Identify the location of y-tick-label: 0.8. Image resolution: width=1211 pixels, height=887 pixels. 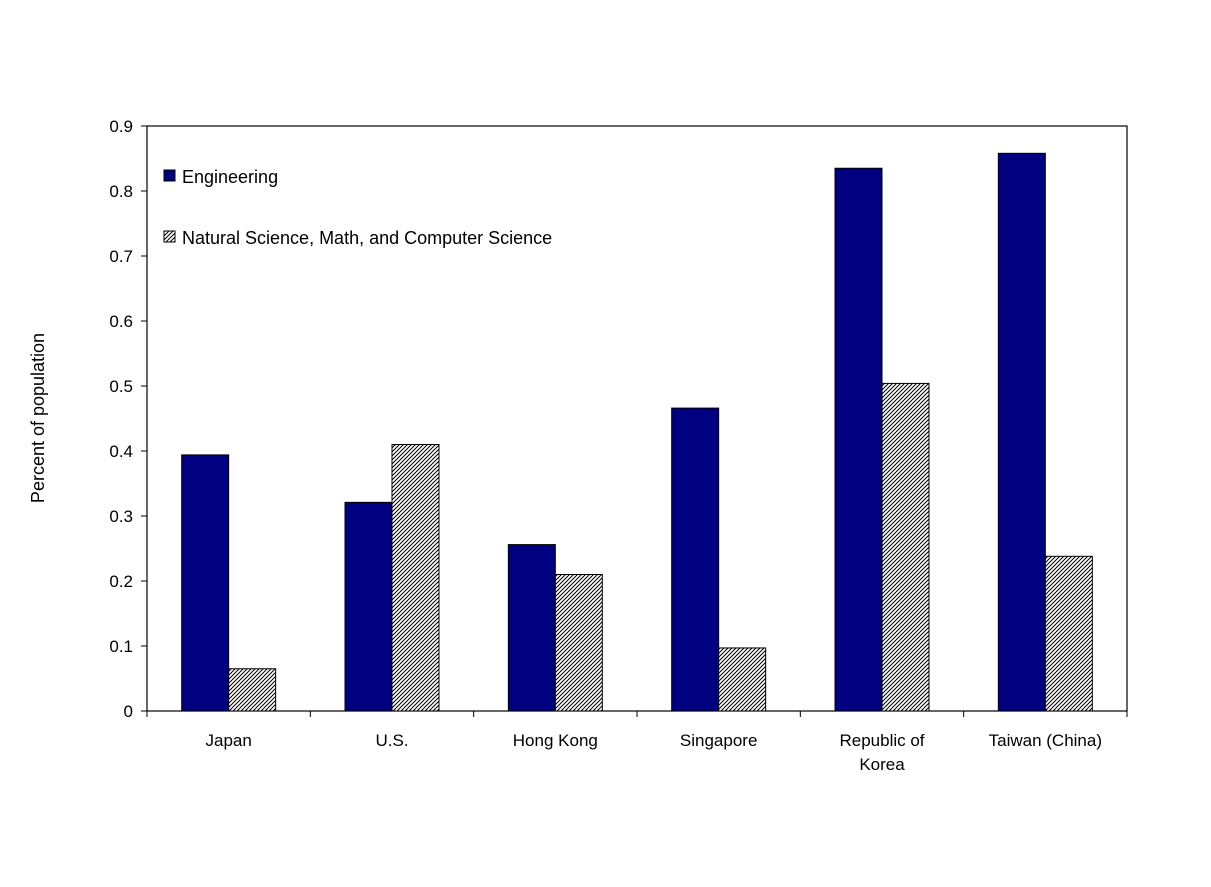
(121, 191).